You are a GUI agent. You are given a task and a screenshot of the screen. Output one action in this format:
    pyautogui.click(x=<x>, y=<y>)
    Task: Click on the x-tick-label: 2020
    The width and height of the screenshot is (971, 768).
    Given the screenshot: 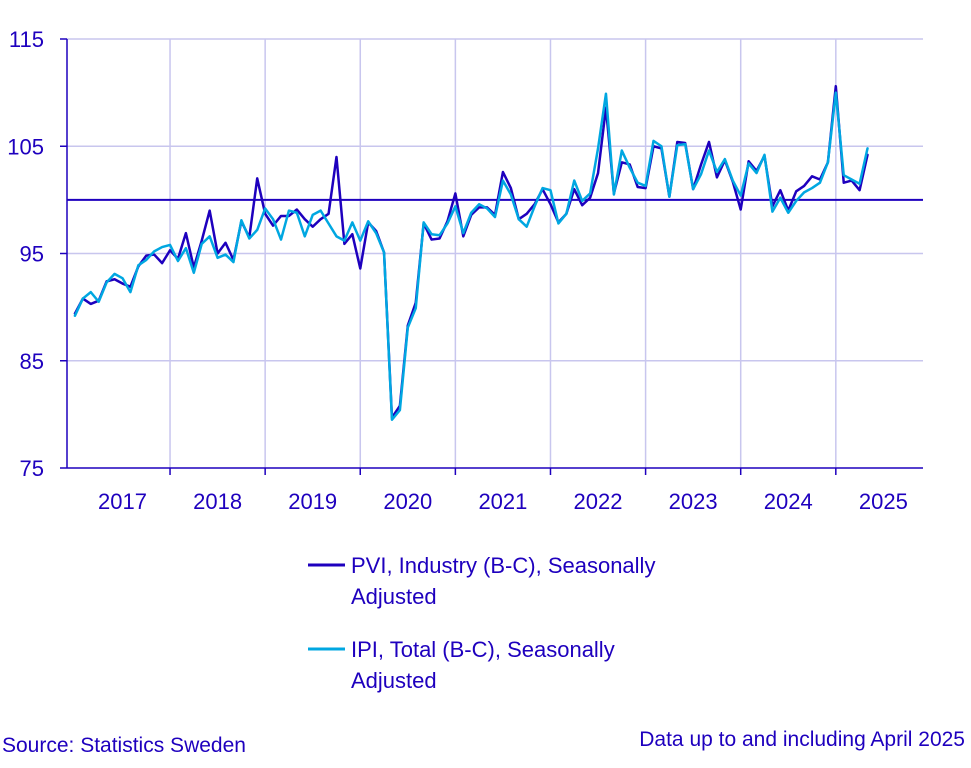 What is the action you would take?
    pyautogui.click(x=407, y=501)
    